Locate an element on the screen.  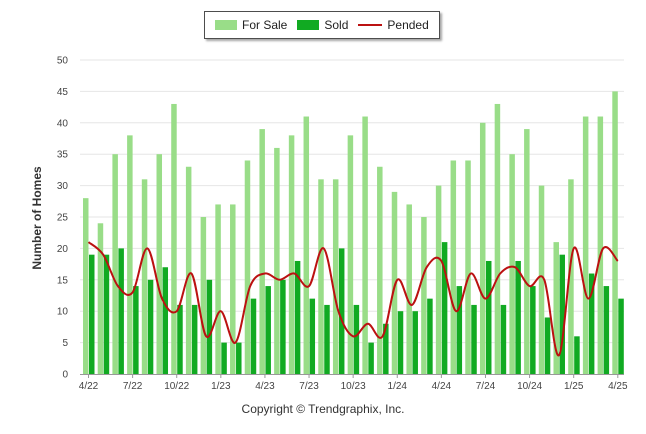
legend-item-sold: Sold is located at coordinates (322, 25).